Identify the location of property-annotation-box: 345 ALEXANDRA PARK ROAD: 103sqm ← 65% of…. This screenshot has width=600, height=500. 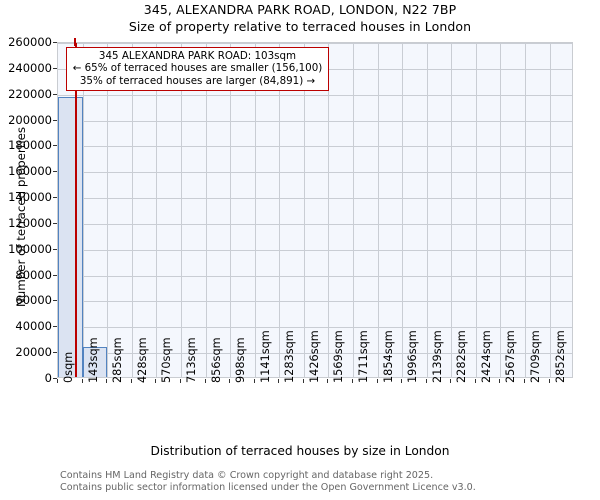
(197, 69).